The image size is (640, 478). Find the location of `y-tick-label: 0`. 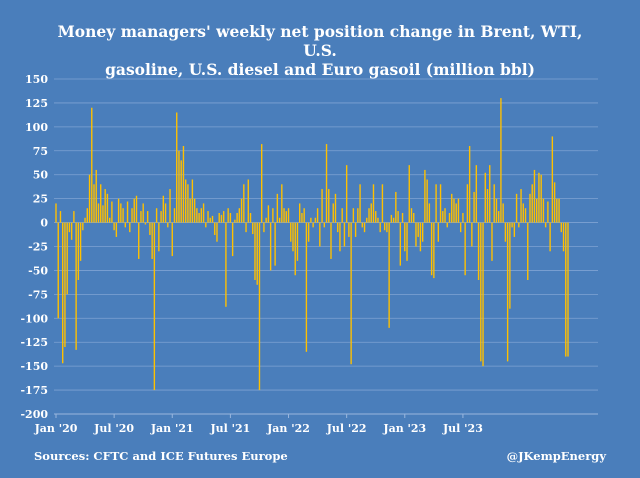

y-tick-label: 0 is located at coordinates (44, 223).